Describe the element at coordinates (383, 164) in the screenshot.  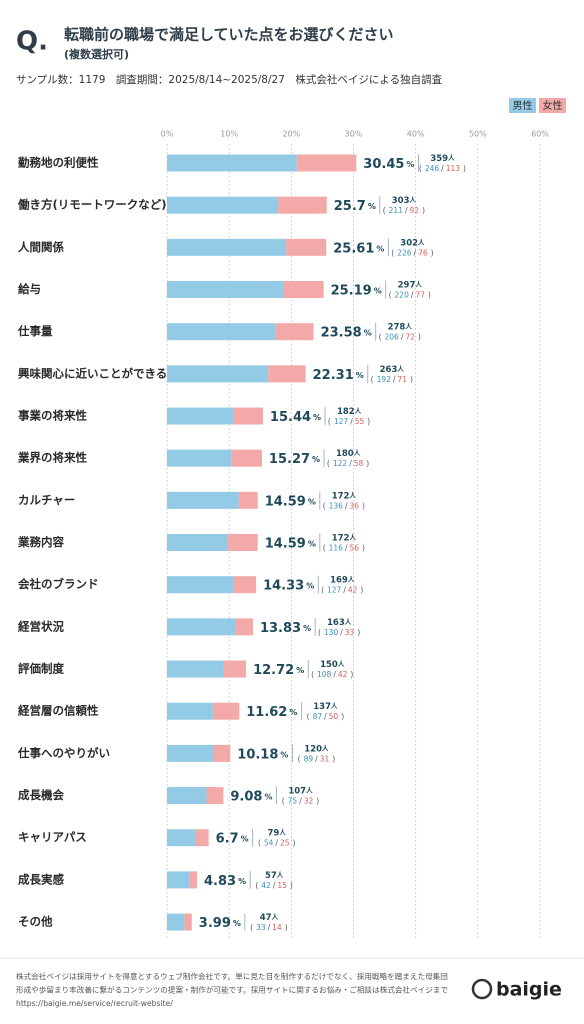
I see `total-value: 30.45` at that location.